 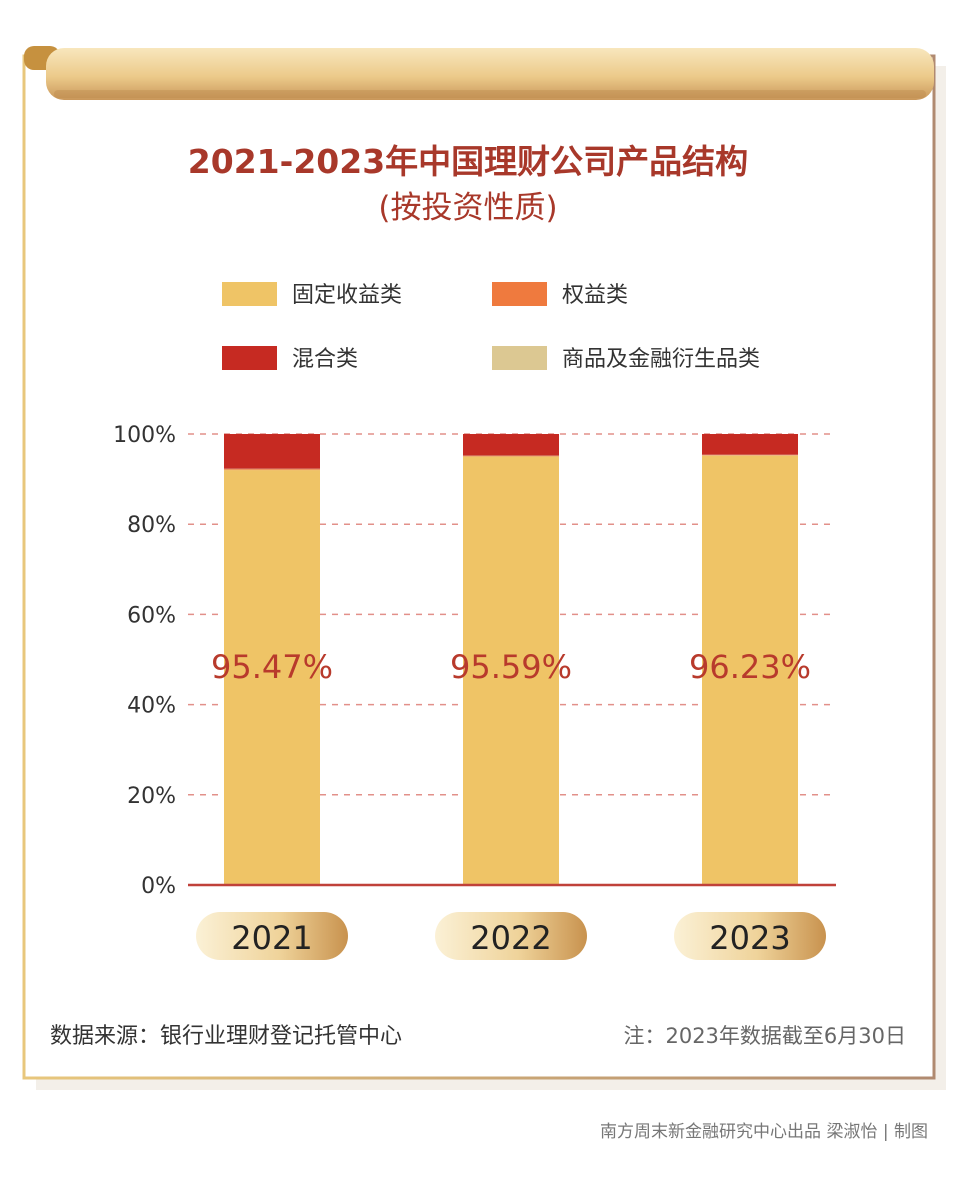 I want to click on legend-swatch-fixed-income, so click(x=249, y=294).